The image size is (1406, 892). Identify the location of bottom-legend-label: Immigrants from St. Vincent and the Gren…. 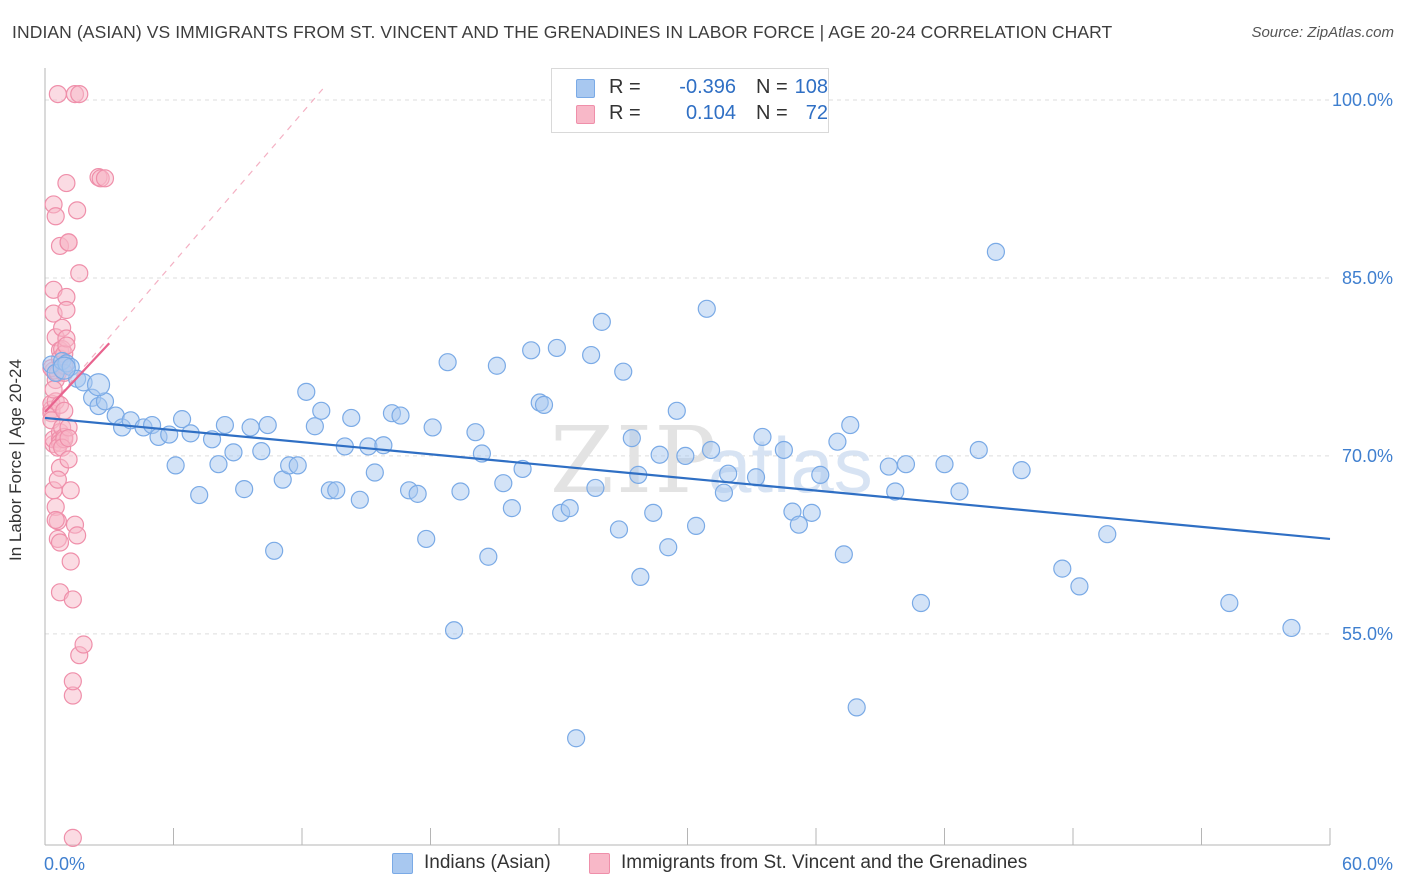
(824, 862).